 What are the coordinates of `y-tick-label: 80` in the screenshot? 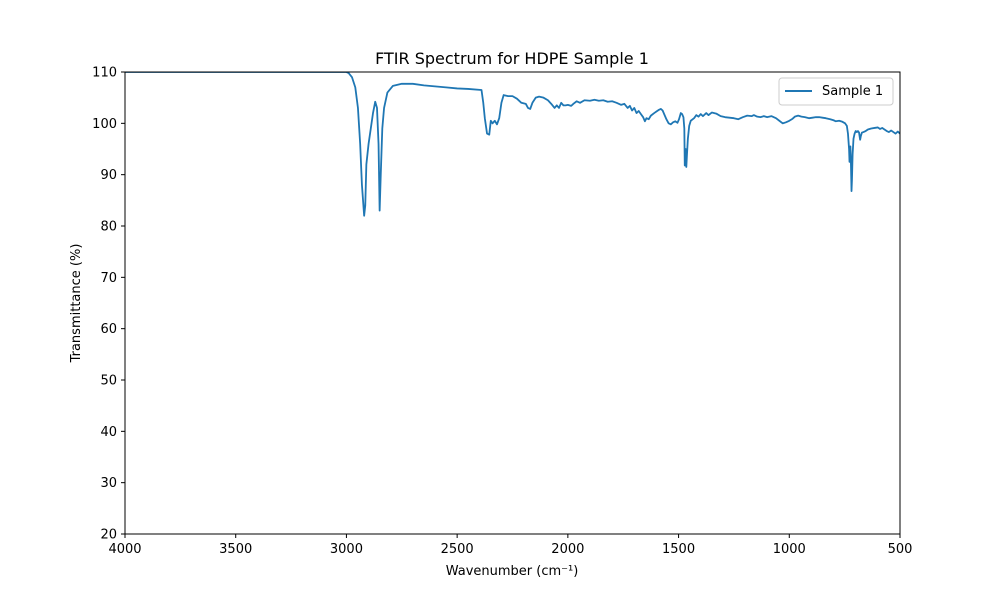 It's located at (108, 227).